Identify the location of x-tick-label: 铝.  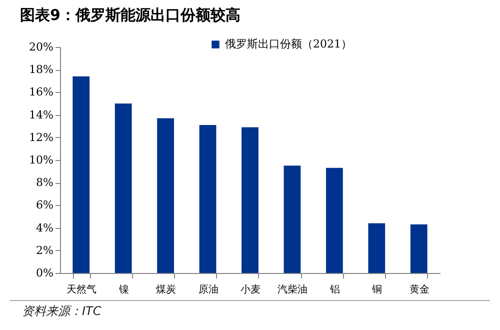
(334, 290).